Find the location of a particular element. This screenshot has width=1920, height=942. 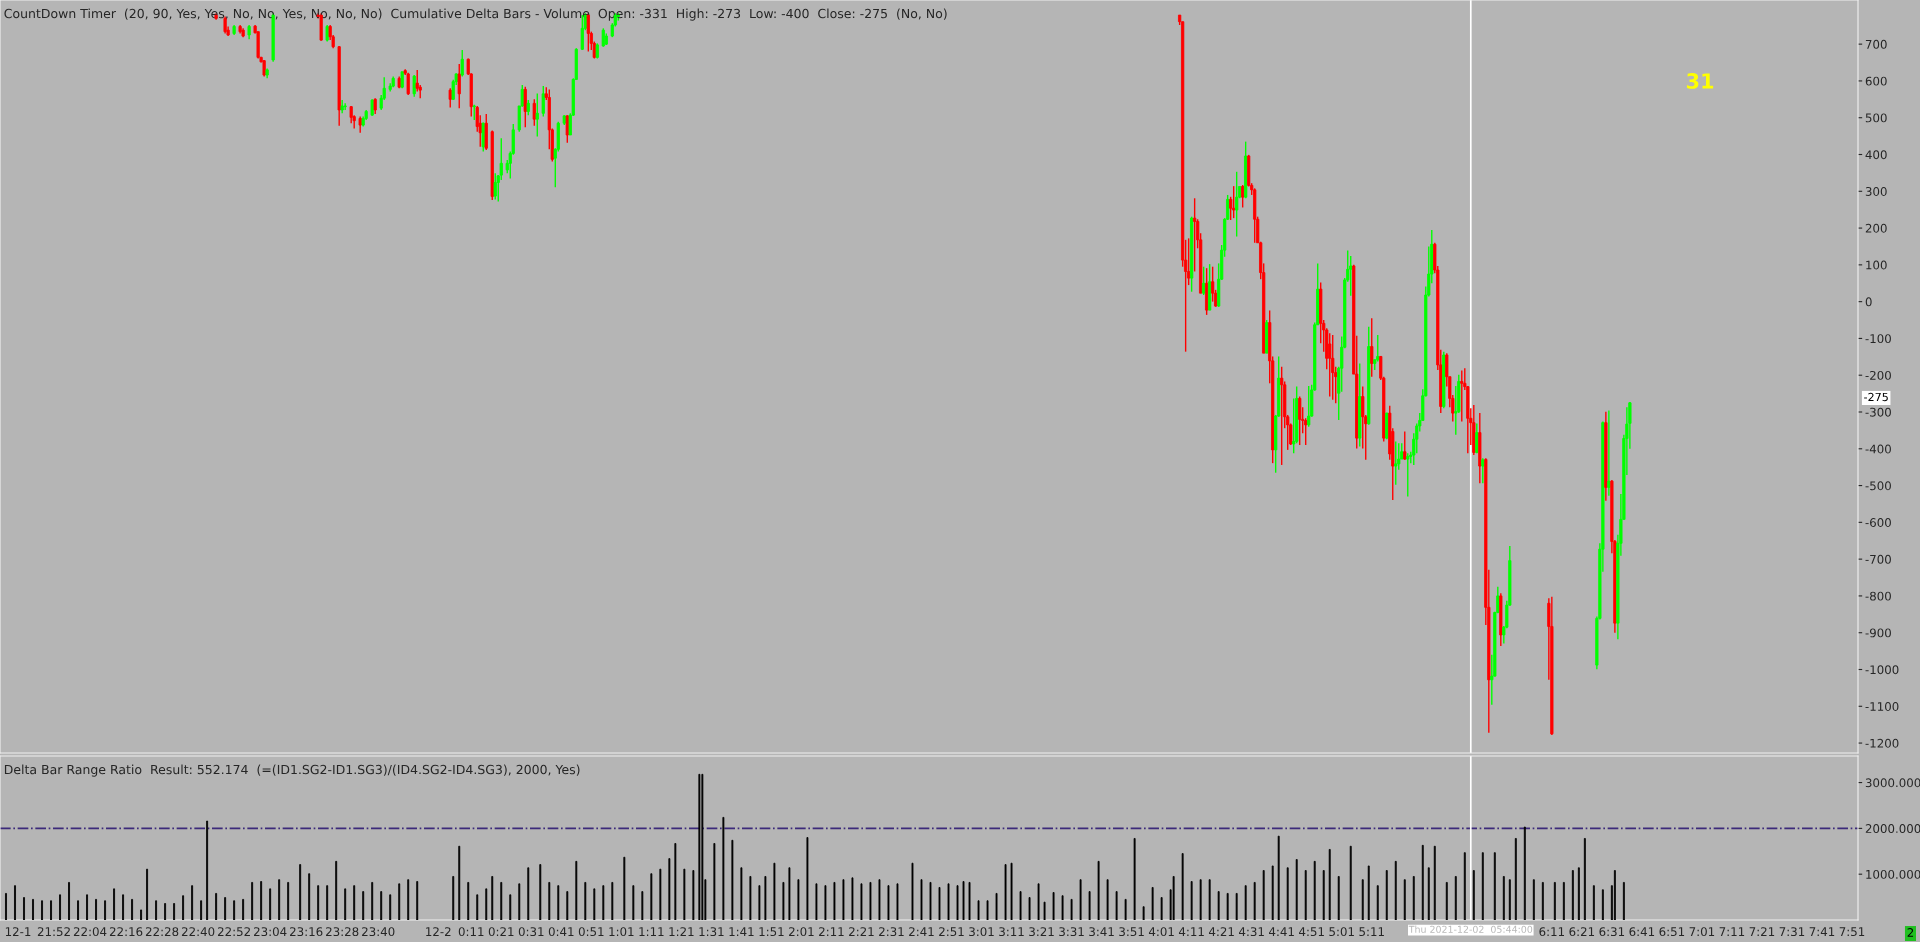

text: Delta Bar Range Ratio Result: 552.174 (=(ID1.SG2-ID1.SG3)/(ID4.SG2-ID4.SG3), 2000, Yes) is located at coordinates (292, 770).